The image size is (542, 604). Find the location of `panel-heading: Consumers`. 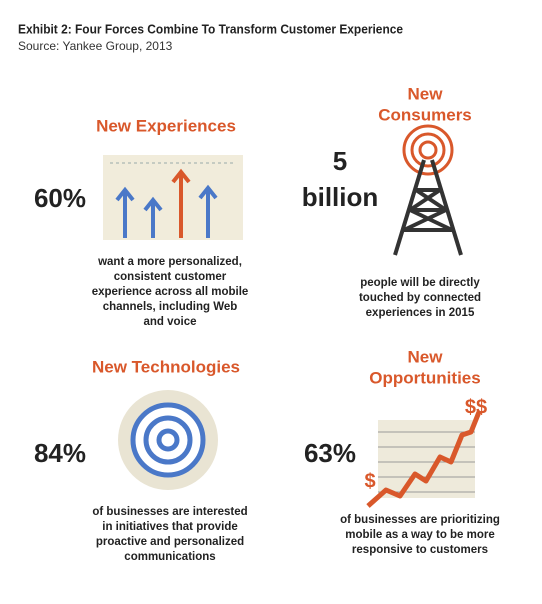

panel-heading: Consumers is located at coordinates (425, 114).